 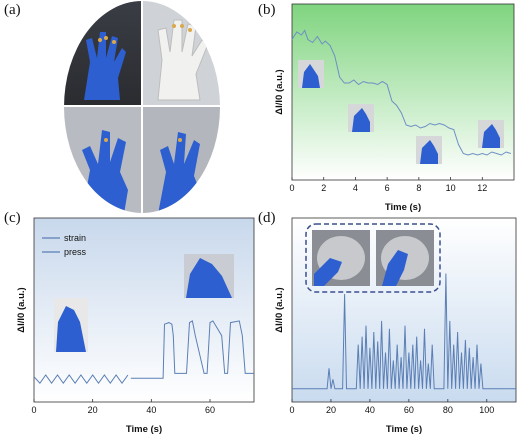 What do you see at coordinates (403, 207) in the screenshot?
I see `x-axis-title-b: Time (s)` at bounding box center [403, 207].